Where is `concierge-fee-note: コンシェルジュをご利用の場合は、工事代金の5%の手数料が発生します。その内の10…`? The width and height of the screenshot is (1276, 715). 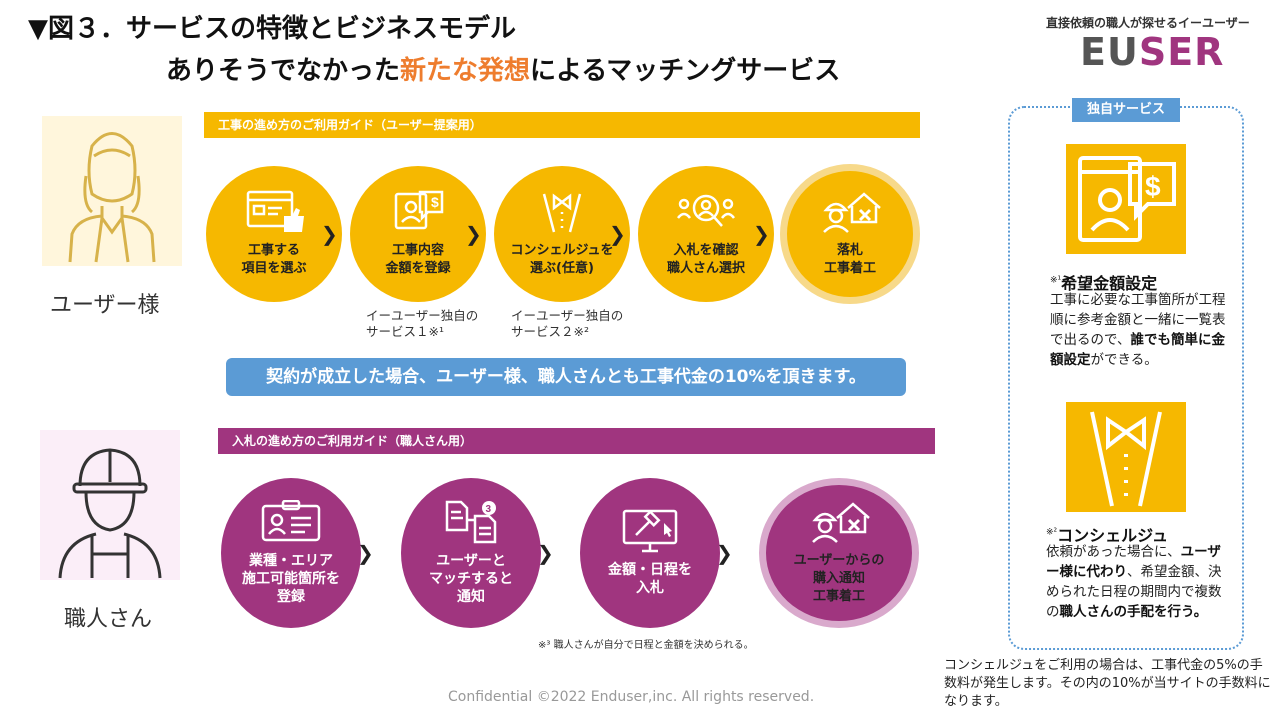 concierge-fee-note: コンシェルジュをご利用の場合は、工事代金の5%の手数料が発生します。その内の10… is located at coordinates (1107, 683).